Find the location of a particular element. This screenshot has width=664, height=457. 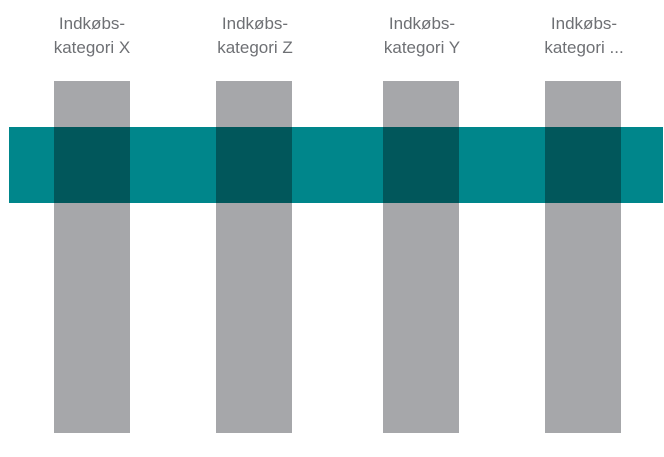

category-label-line2: kategori Y is located at coordinates (422, 47).